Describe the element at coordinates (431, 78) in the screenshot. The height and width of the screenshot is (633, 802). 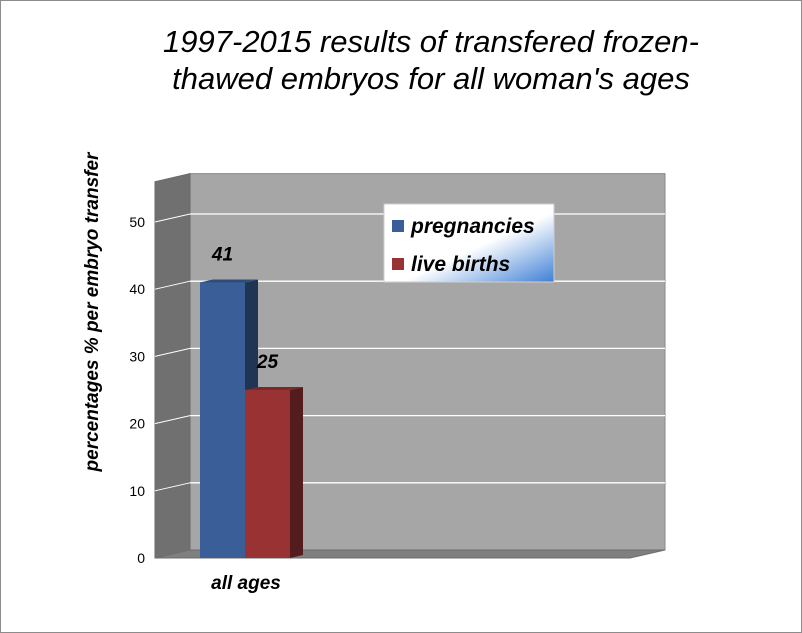
I see `chart-title-line-2: thawed embryos for all woman's ages` at that location.